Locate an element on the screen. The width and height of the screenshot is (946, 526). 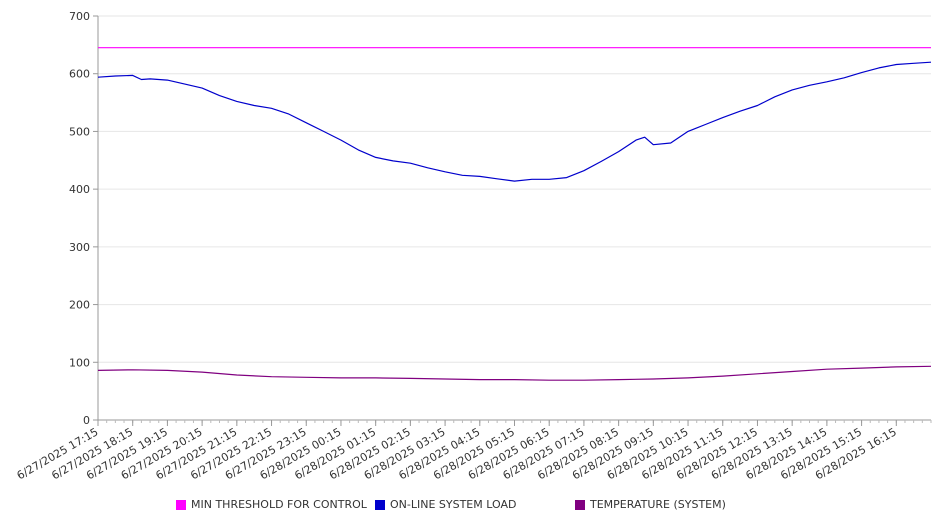
y-tick-label: 0 is located at coordinates (86, 420).